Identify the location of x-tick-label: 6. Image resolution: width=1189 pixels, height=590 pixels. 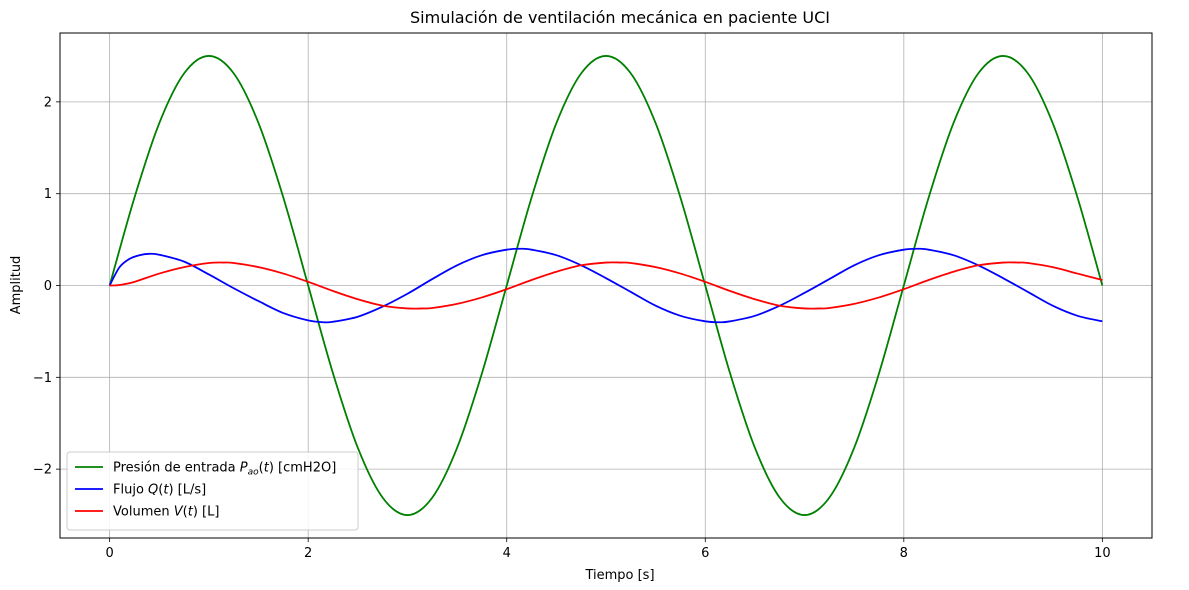
(705, 553).